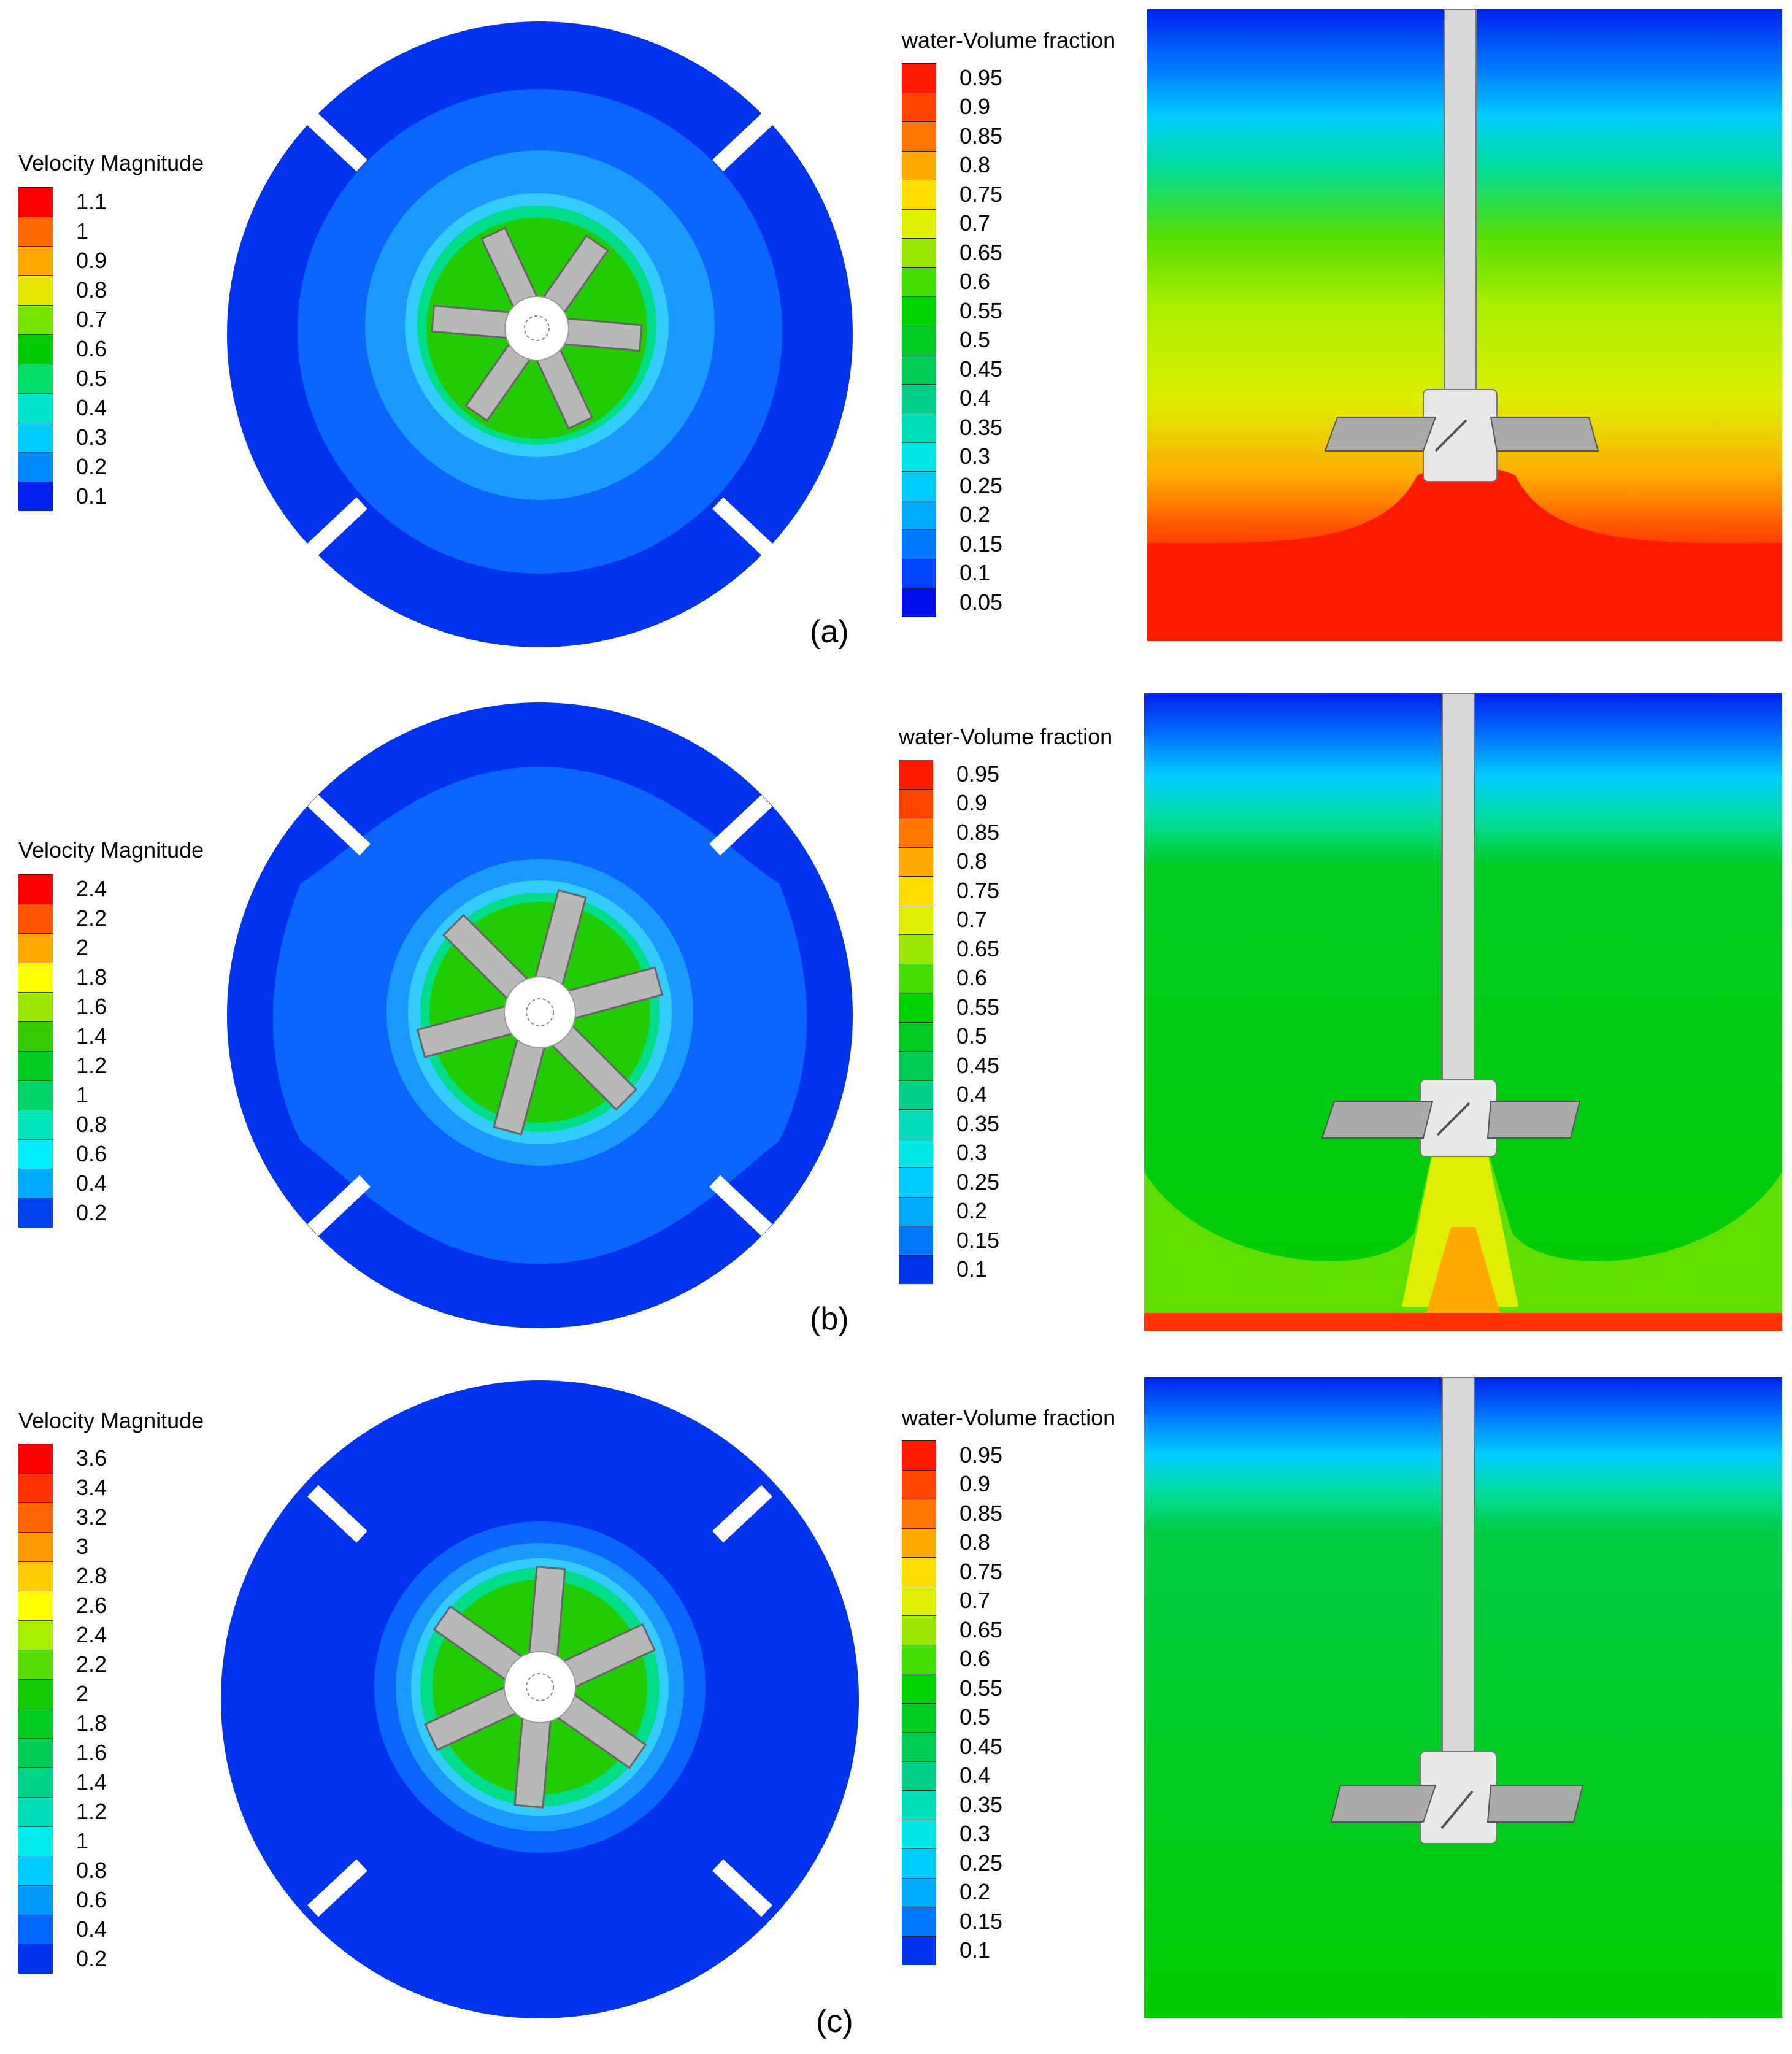  What do you see at coordinates (1006, 736) in the screenshot?
I see `volume-legend-title: water-Volume fraction` at bounding box center [1006, 736].